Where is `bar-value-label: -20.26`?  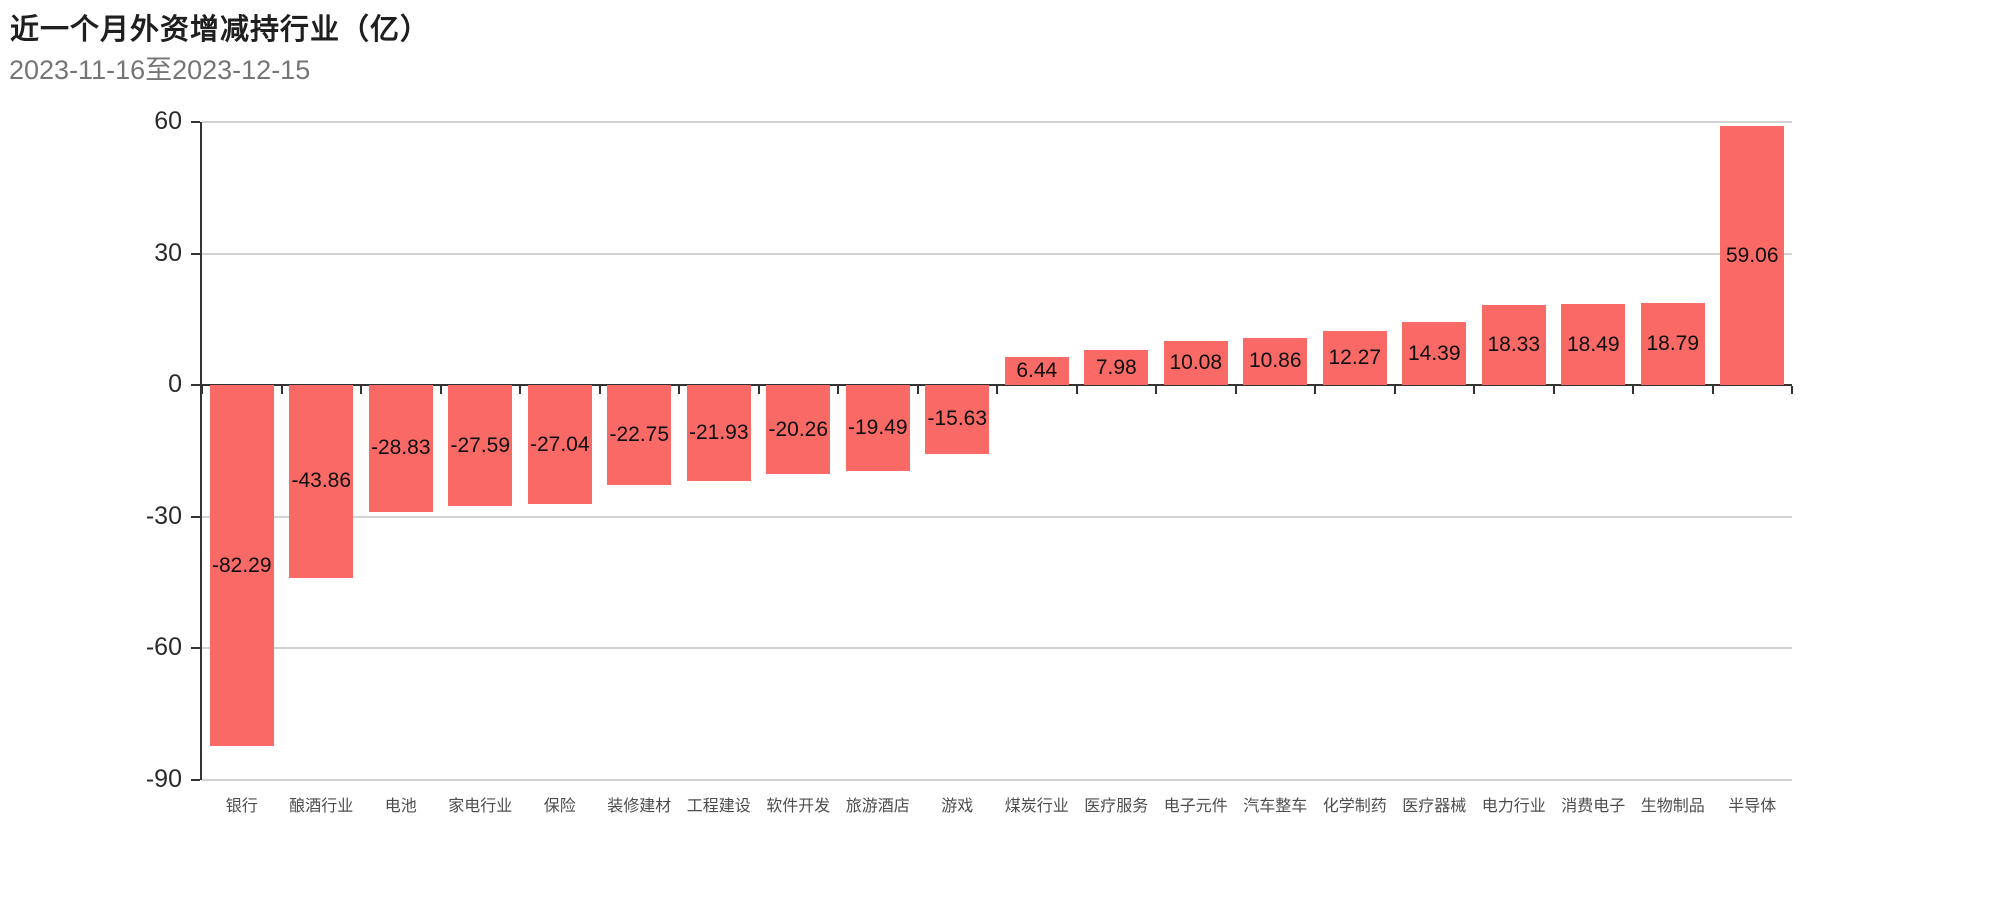
bar-value-label: -20.26 is located at coordinates (798, 429).